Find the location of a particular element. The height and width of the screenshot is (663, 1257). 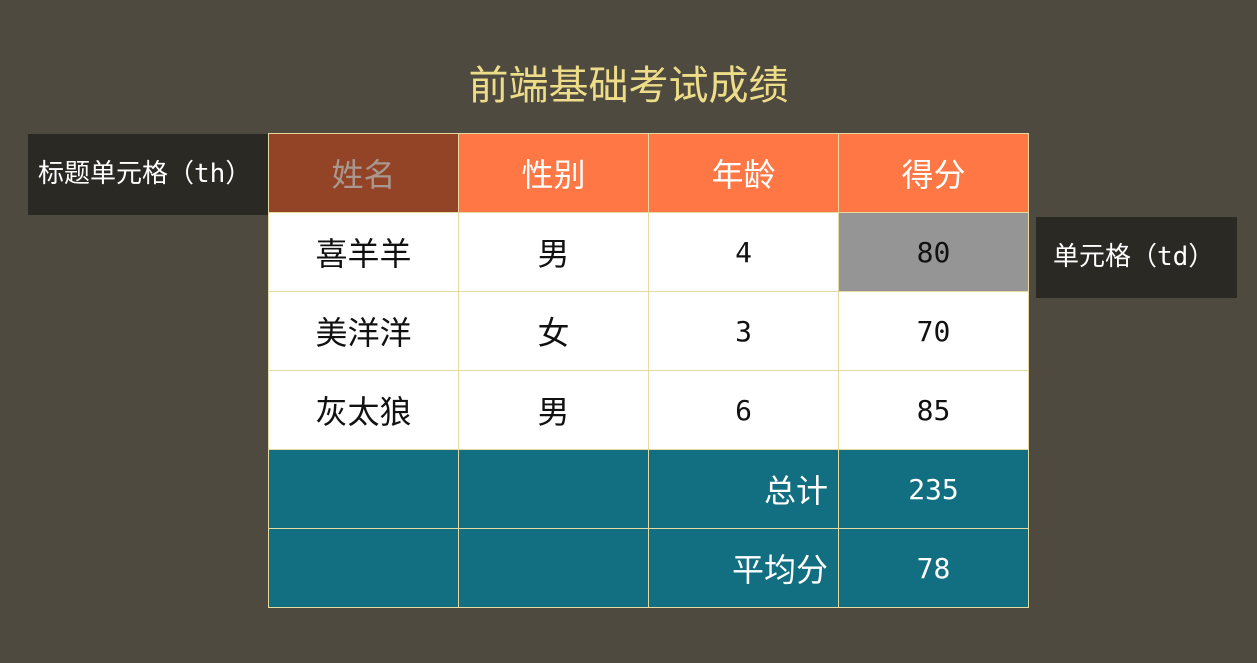

cell-name: 美洋洋 is located at coordinates (363, 331).